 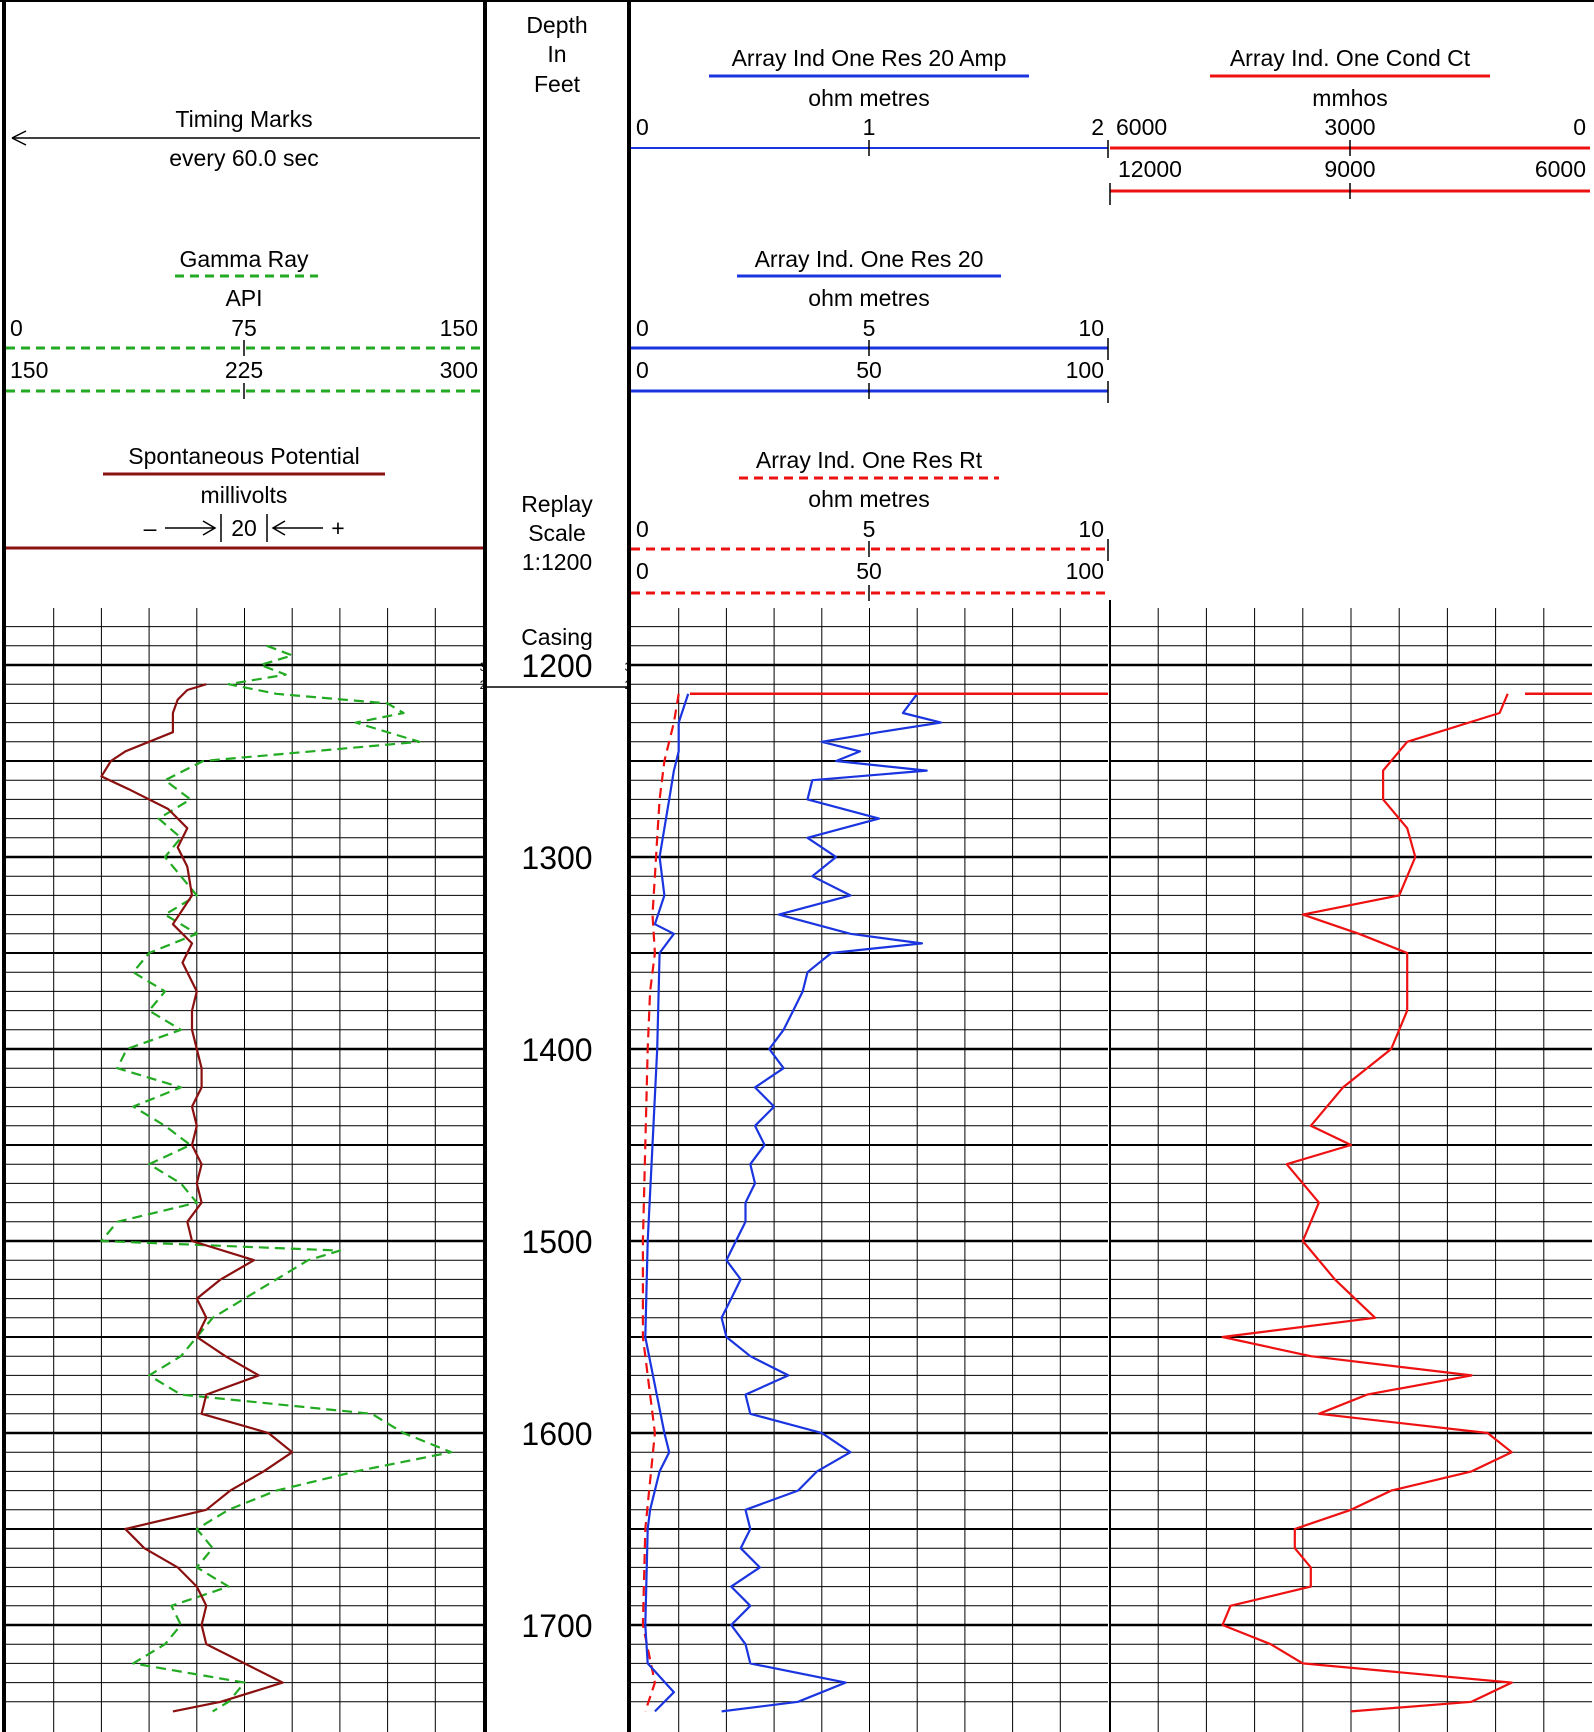 I want to click on gamma-scale2-left: 150, so click(x=29, y=370).